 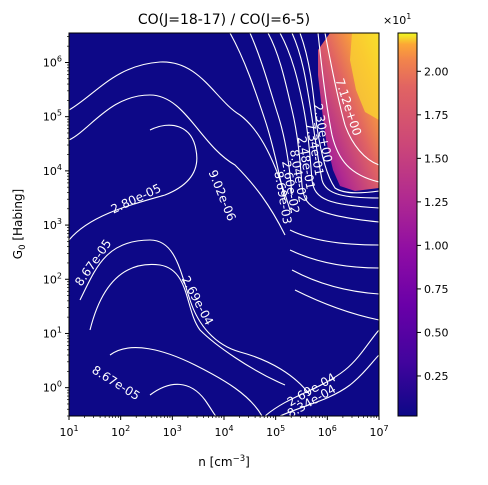 What do you see at coordinates (223, 431) in the screenshot?
I see `x-tick-label: 10⁴` at bounding box center [223, 431].